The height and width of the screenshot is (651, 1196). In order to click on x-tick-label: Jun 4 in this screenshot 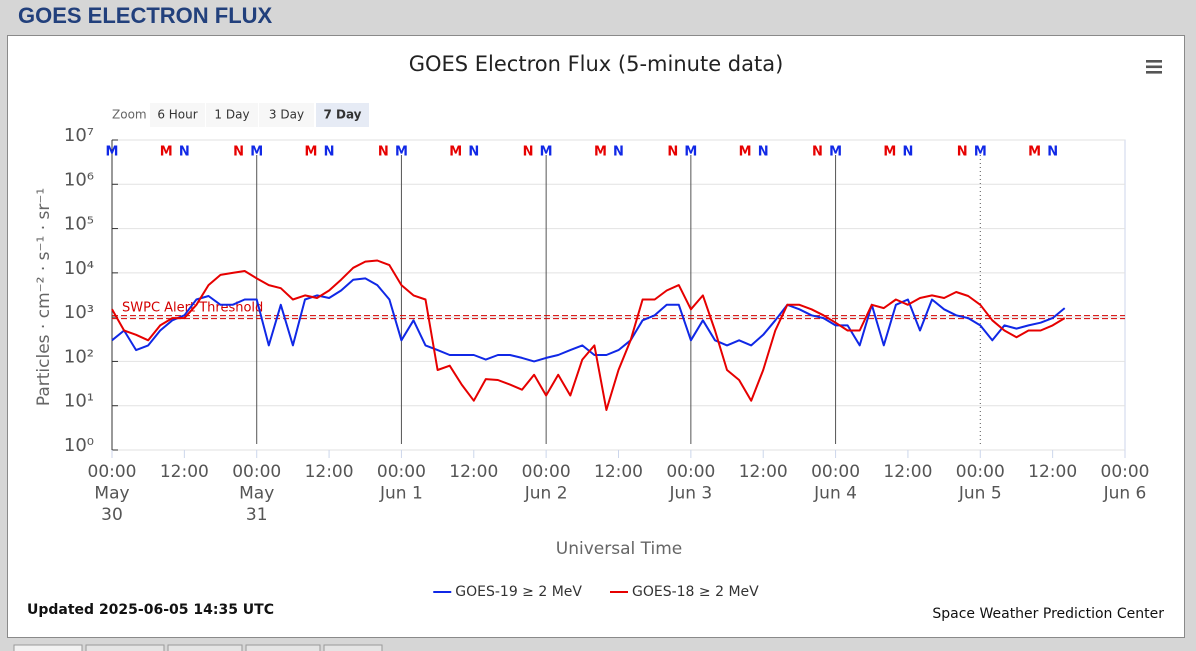, I will do `click(835, 494)`.